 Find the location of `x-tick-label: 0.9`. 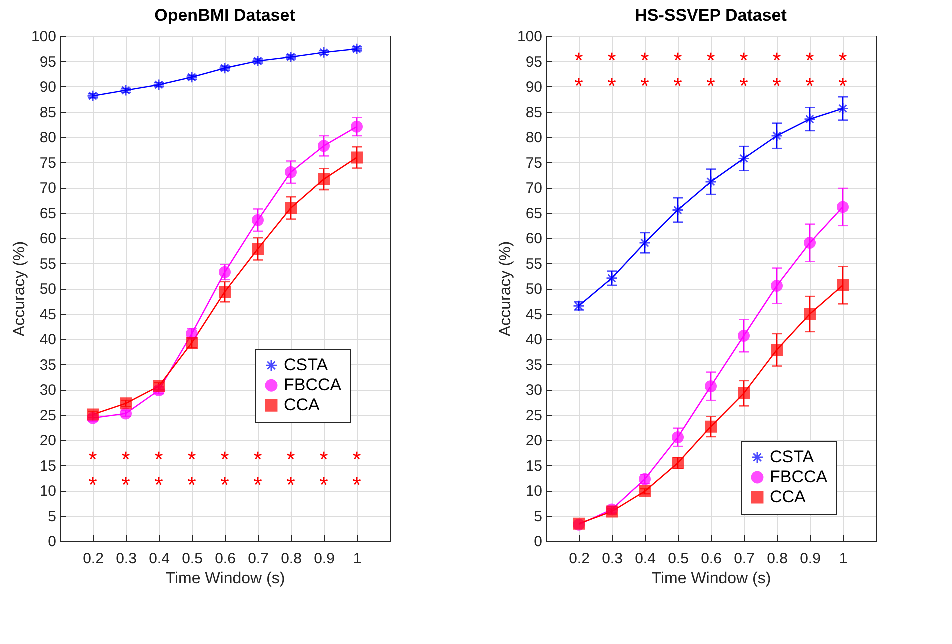

x-tick-label: 0.9 is located at coordinates (324, 559).